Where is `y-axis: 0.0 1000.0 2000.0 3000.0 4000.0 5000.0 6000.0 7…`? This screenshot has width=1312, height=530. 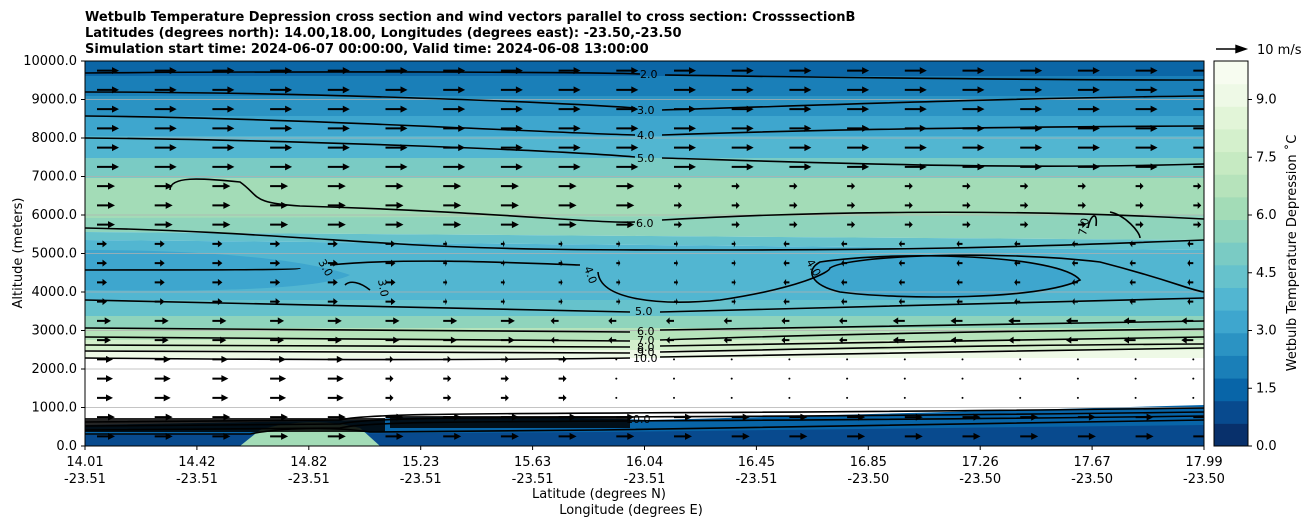 y-axis: 0.0 1000.0 2000.0 3000.0 4000.0 5000.0 6000.0 7… is located at coordinates (54, 254).